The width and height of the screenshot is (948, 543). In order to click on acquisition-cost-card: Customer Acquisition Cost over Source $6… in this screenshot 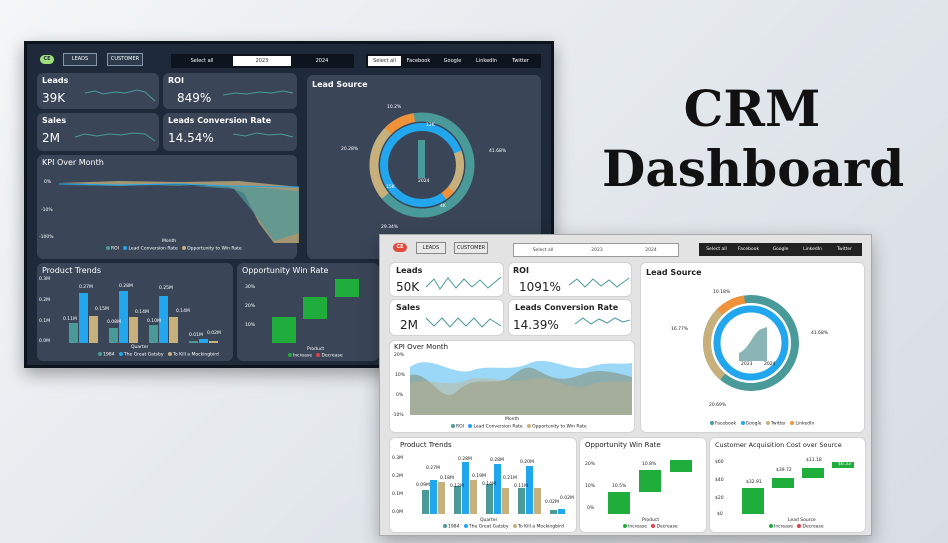, I will do `click(787, 485)`.